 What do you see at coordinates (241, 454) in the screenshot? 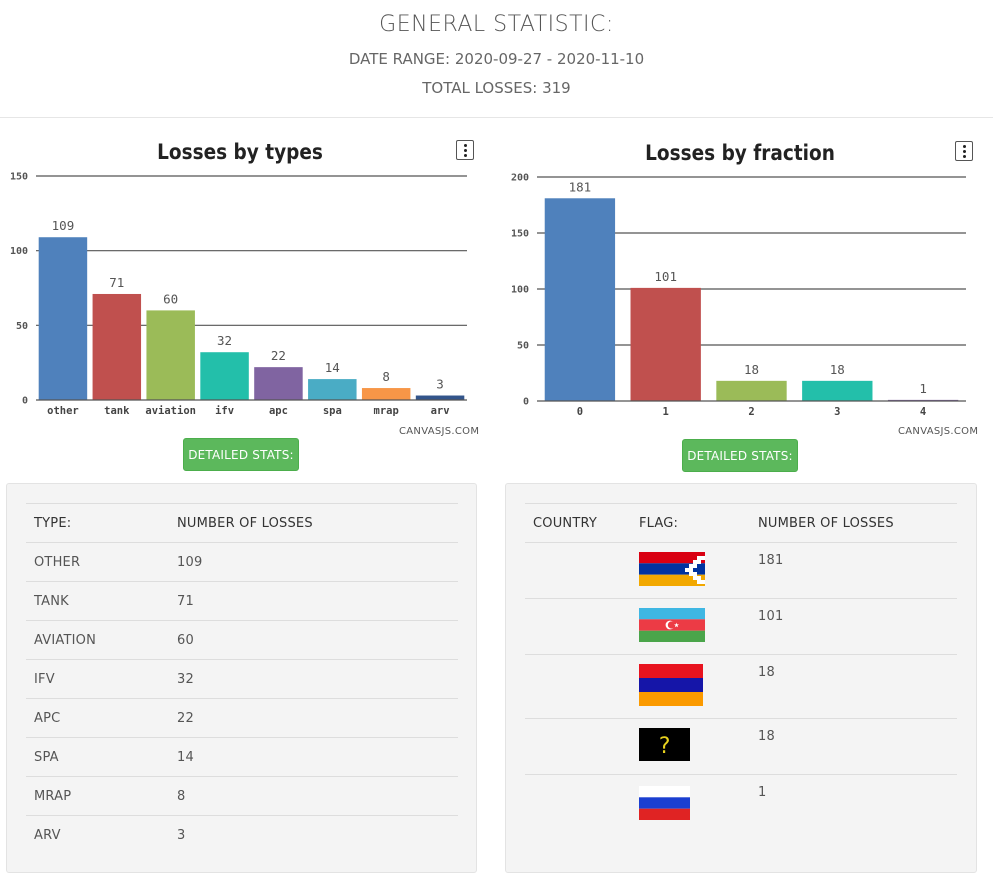
I see `detailed-stats-button-types: DETAILED STATS:` at bounding box center [241, 454].